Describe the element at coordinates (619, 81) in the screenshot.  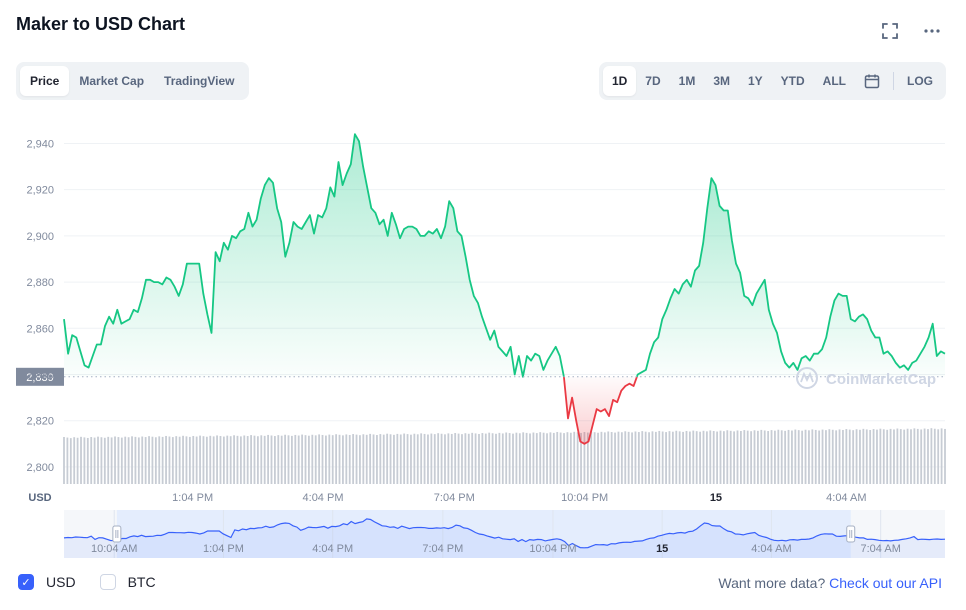
I see `range-1d: 1D` at that location.